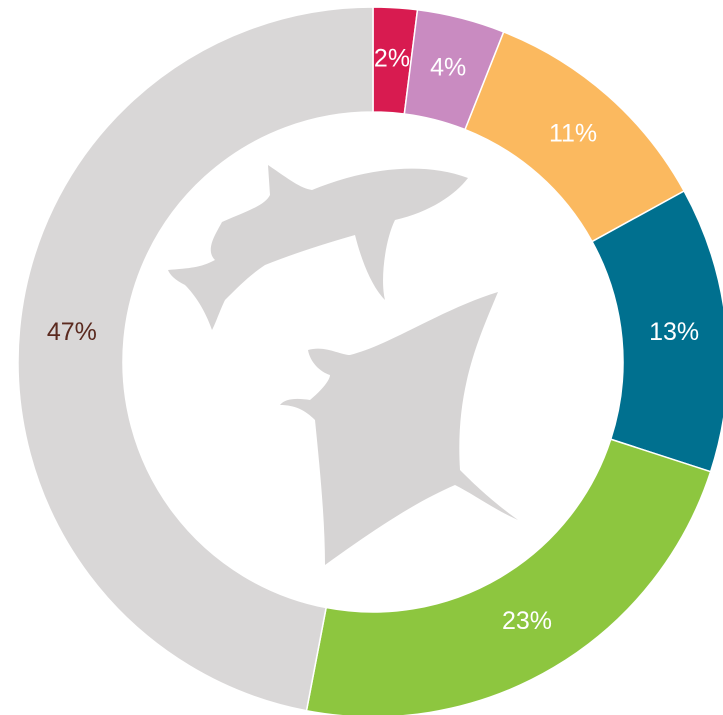 The width and height of the screenshot is (723, 715). What do you see at coordinates (392, 59) in the screenshot?
I see `value-label: 2%` at bounding box center [392, 59].